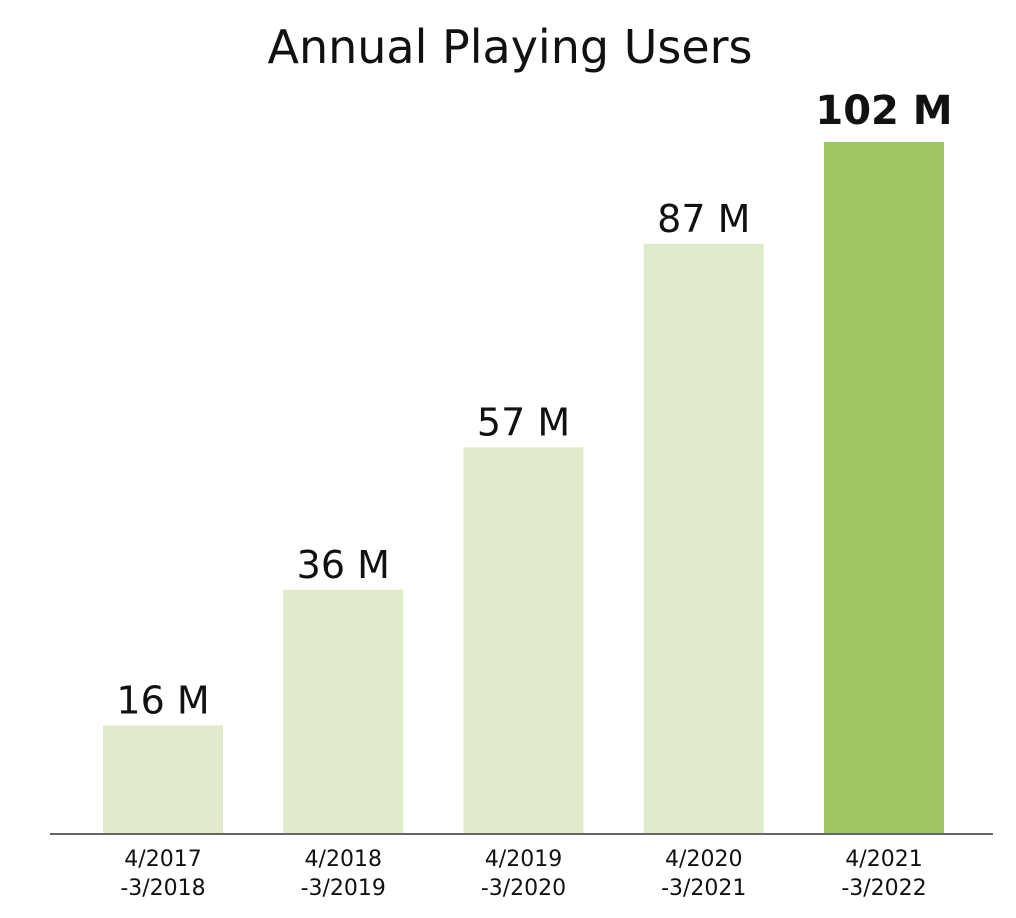 This screenshot has width=1016, height=918. I want to click on x-tick-label-2: 4/2018 -3/2019, so click(343, 874).